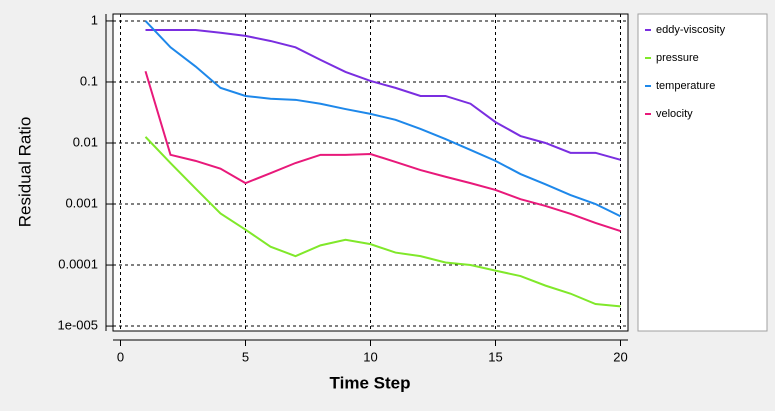 The height and width of the screenshot is (411, 775). Describe the element at coordinates (245, 356) in the screenshot. I see `x-tick-label: 5` at that location.